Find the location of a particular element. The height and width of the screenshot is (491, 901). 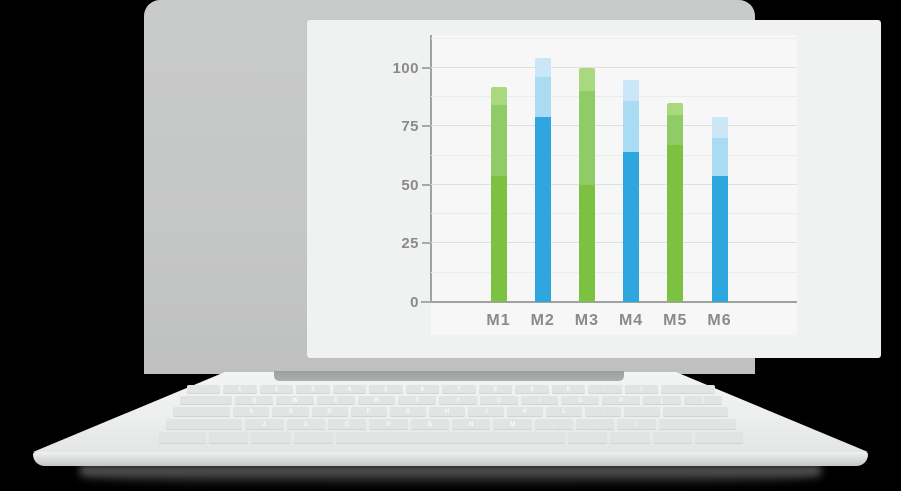

laptop-hinge is located at coordinates (449, 376).